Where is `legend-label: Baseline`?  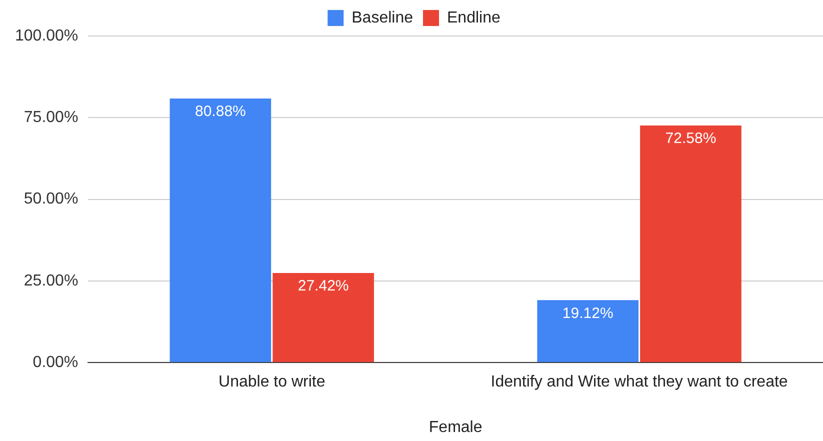 legend-label: Baseline is located at coordinates (383, 17).